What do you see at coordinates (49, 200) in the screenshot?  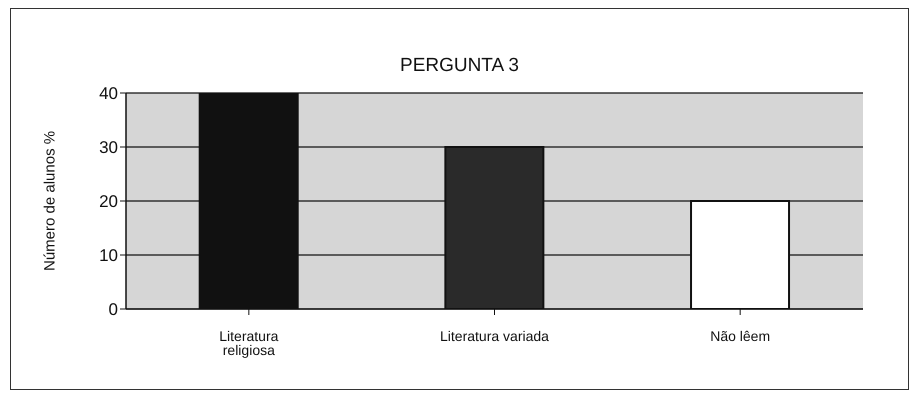 I see `y-axis-title: Número de alunos %` at bounding box center [49, 200].